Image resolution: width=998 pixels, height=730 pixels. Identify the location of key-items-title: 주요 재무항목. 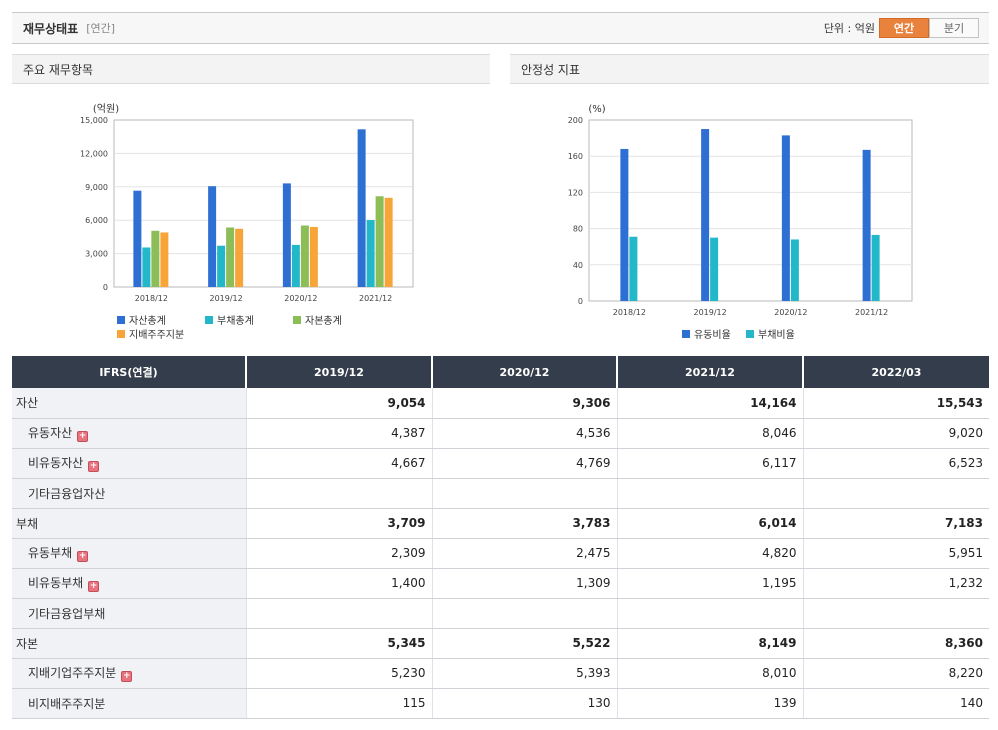
(251, 69).